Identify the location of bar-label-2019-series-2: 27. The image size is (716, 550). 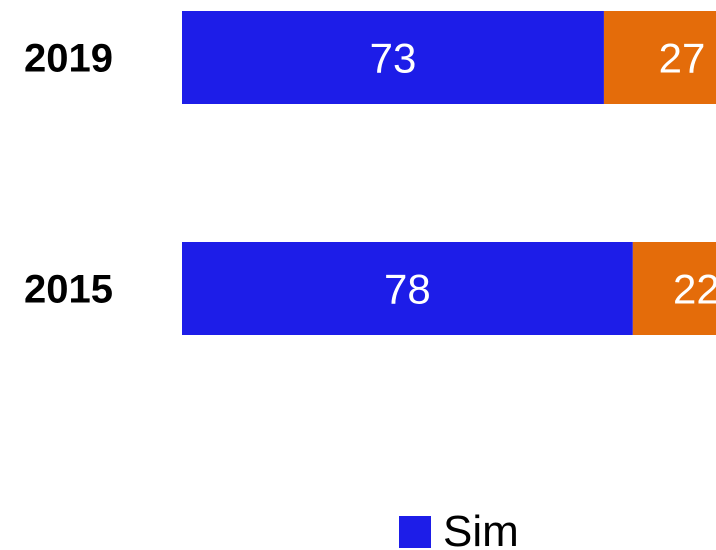
(682, 58).